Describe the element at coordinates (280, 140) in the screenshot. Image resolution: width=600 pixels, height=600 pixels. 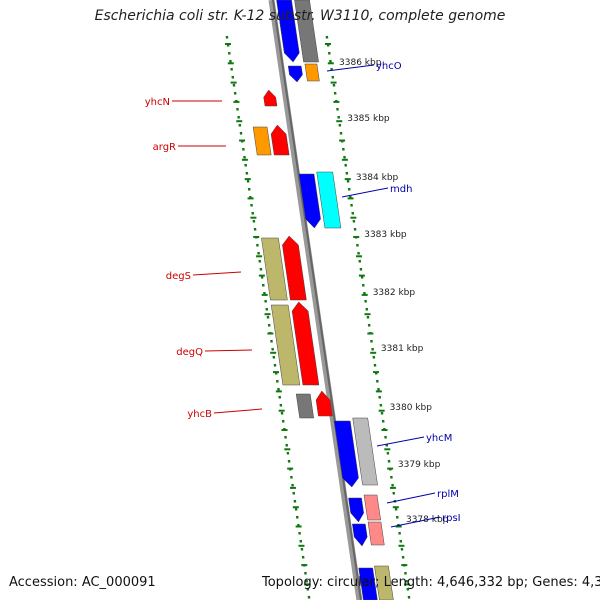
I see `gene-feature-argR` at that location.